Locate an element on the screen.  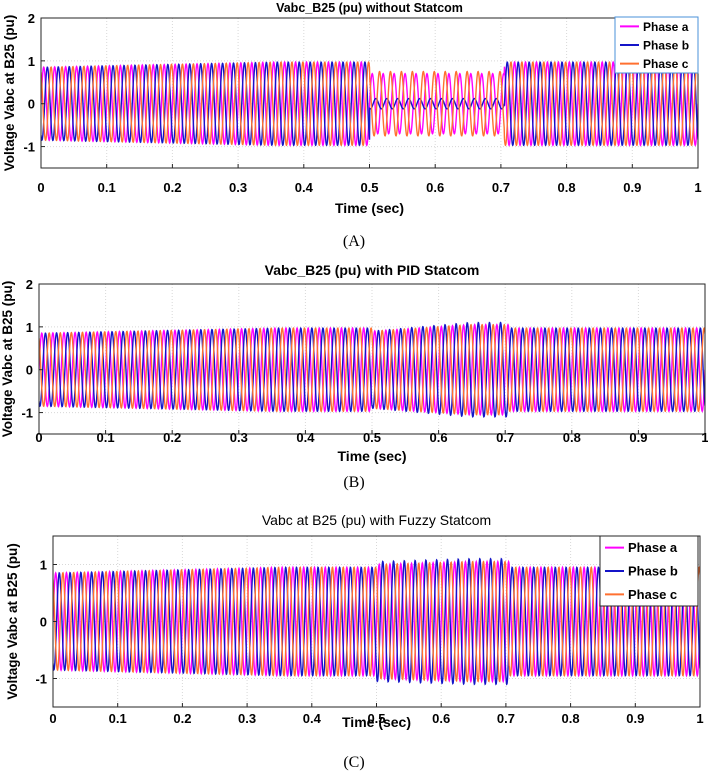
chart-title: Vabc at B25 (pu) with Fuzzy Statcom is located at coordinates (376, 520).